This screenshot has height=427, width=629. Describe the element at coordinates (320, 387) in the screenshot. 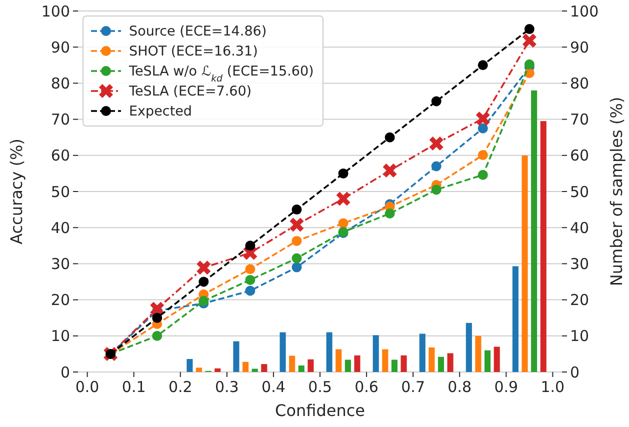

I see `x-tick-label: 0.5` at that location.